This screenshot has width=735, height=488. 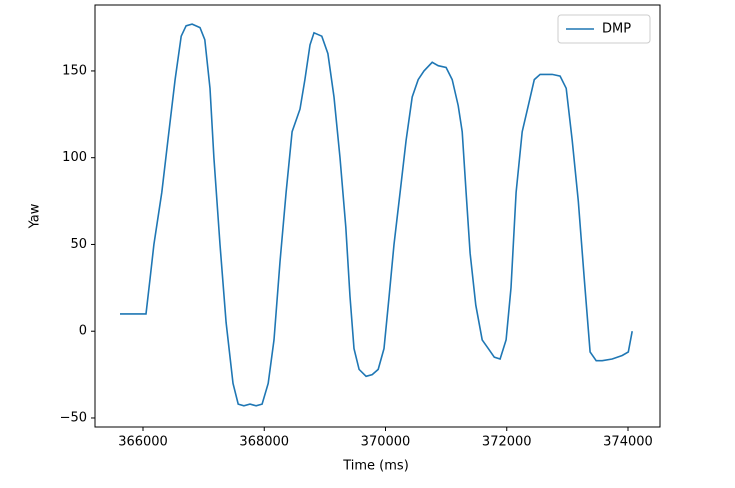 What do you see at coordinates (74, 157) in the screenshot?
I see `y-tick-label: 100` at bounding box center [74, 157].